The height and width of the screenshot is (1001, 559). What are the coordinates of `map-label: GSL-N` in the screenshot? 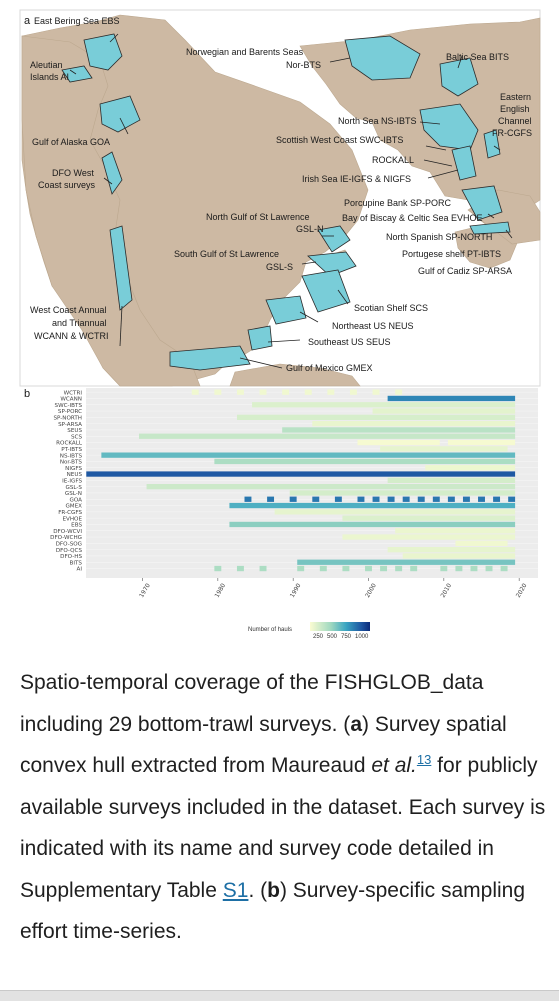 It's located at (310, 229).